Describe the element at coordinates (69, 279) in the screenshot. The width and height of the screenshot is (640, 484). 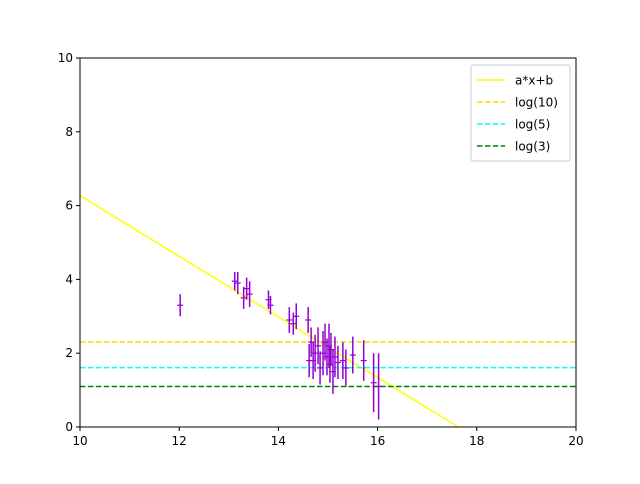
I see `y-tick-label: 4` at that location.